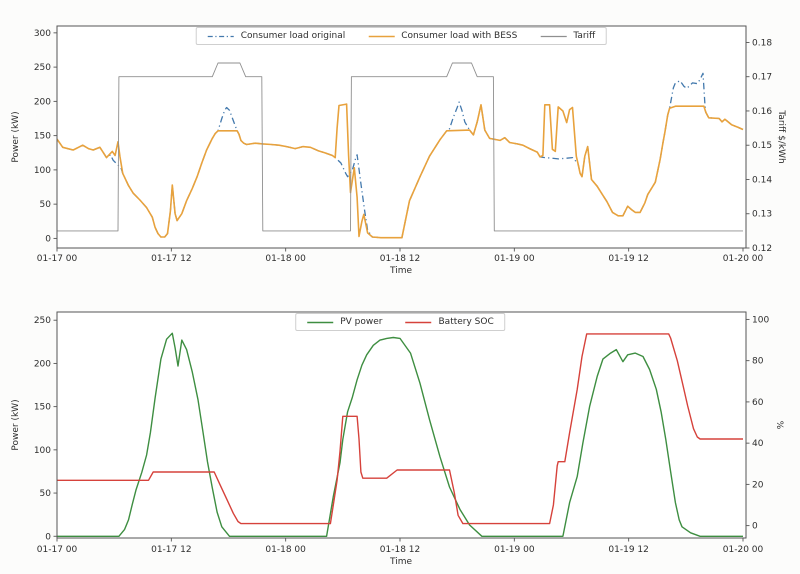  I want to click on y-right-tick-label: 0.14, so click(762, 180).